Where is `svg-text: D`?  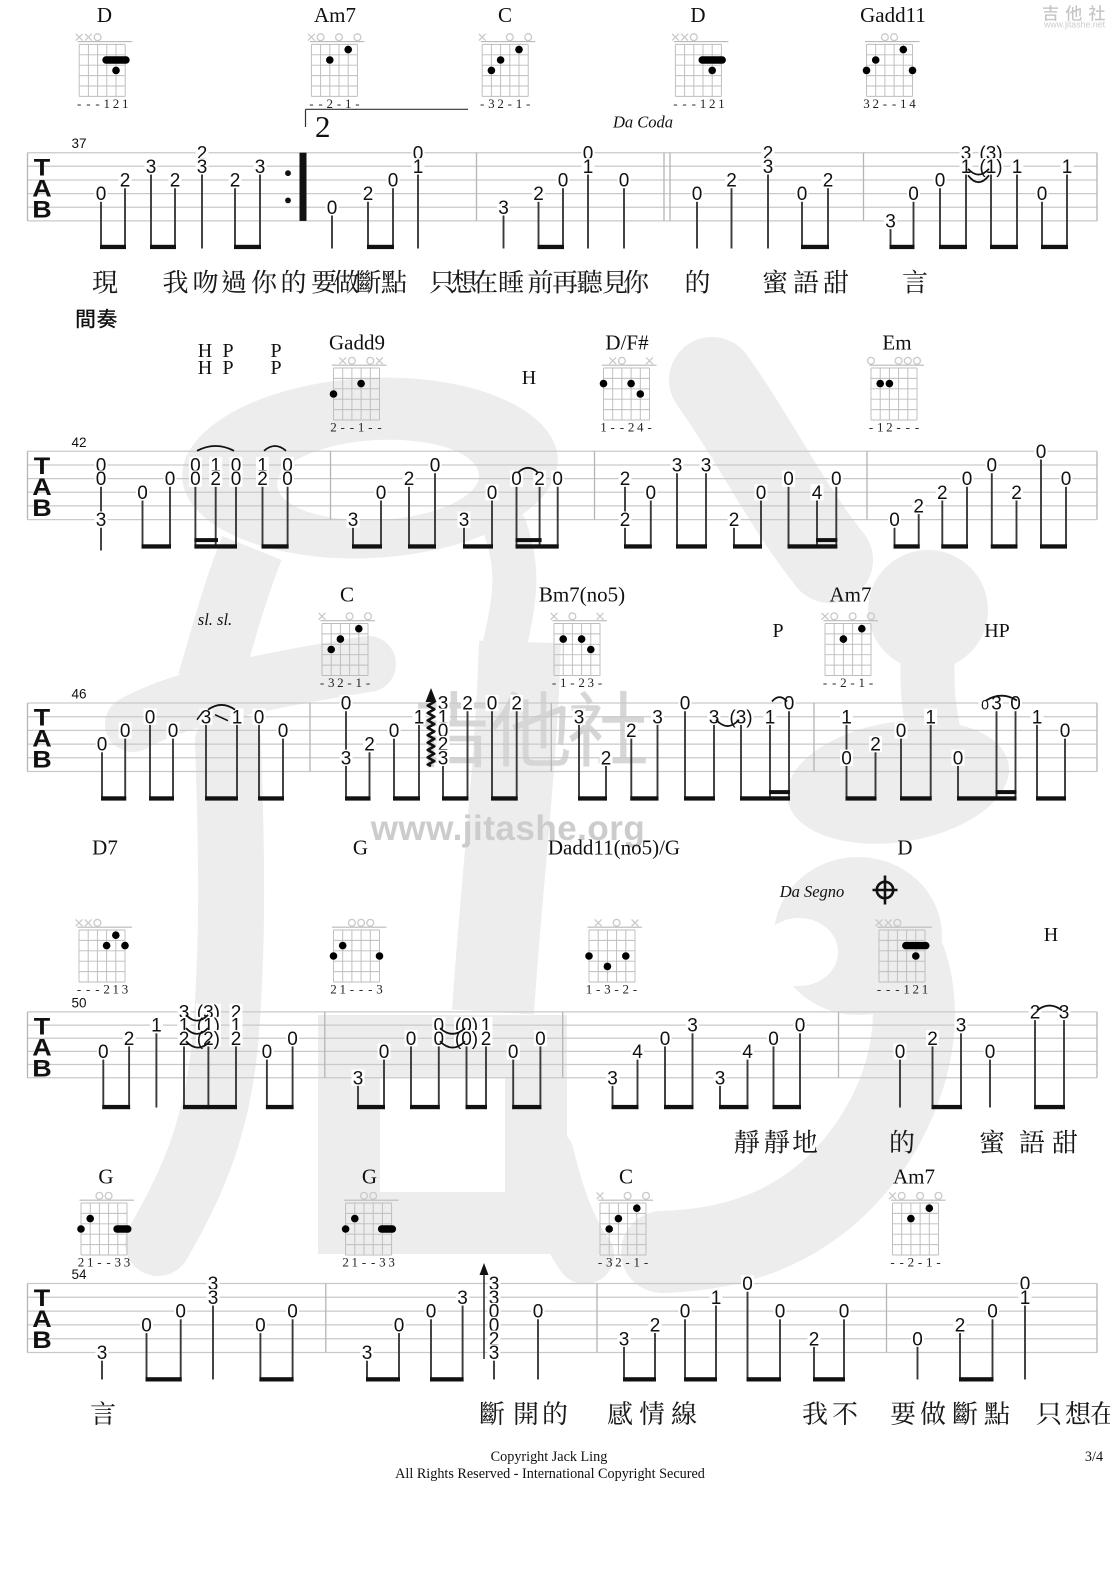
svg-text: D is located at coordinates (904, 848).